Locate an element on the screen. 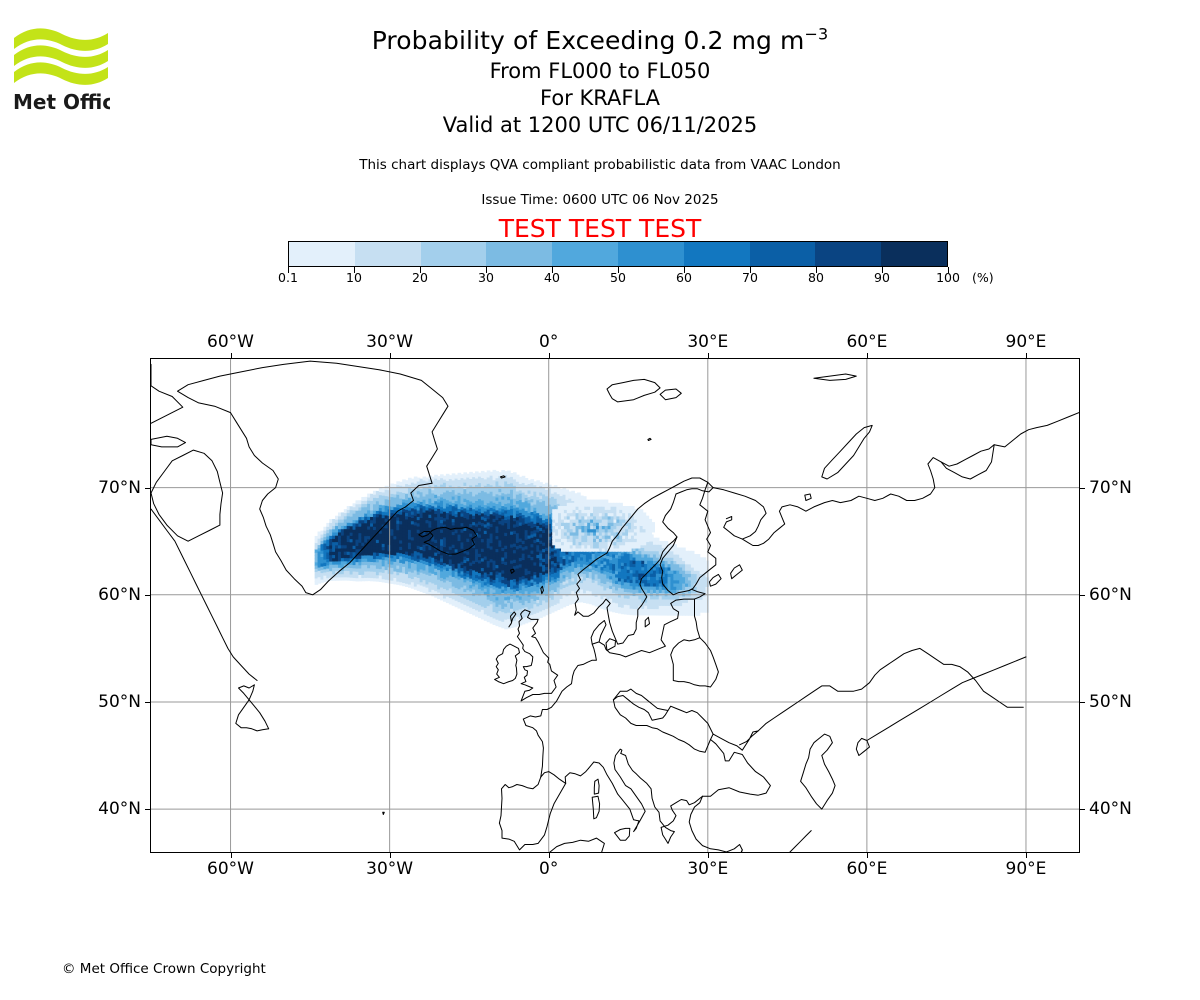 This screenshot has width=1200, height=1000. tick-left-60°N is located at coordinates (147, 595).